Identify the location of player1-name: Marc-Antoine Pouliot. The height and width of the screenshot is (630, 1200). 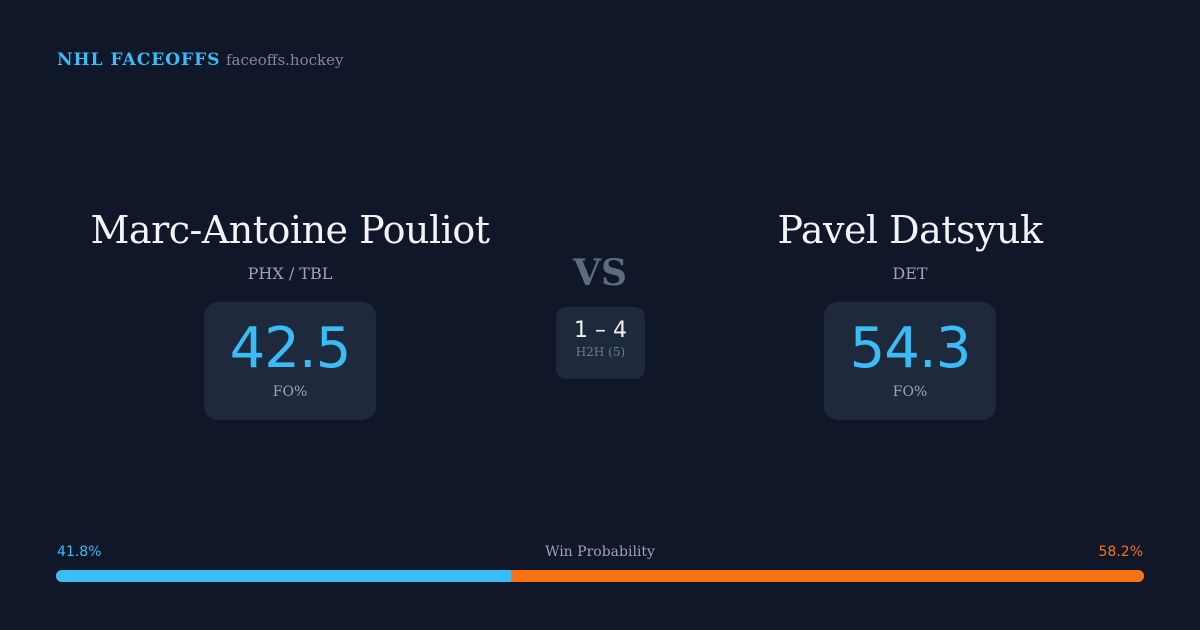
(290, 230).